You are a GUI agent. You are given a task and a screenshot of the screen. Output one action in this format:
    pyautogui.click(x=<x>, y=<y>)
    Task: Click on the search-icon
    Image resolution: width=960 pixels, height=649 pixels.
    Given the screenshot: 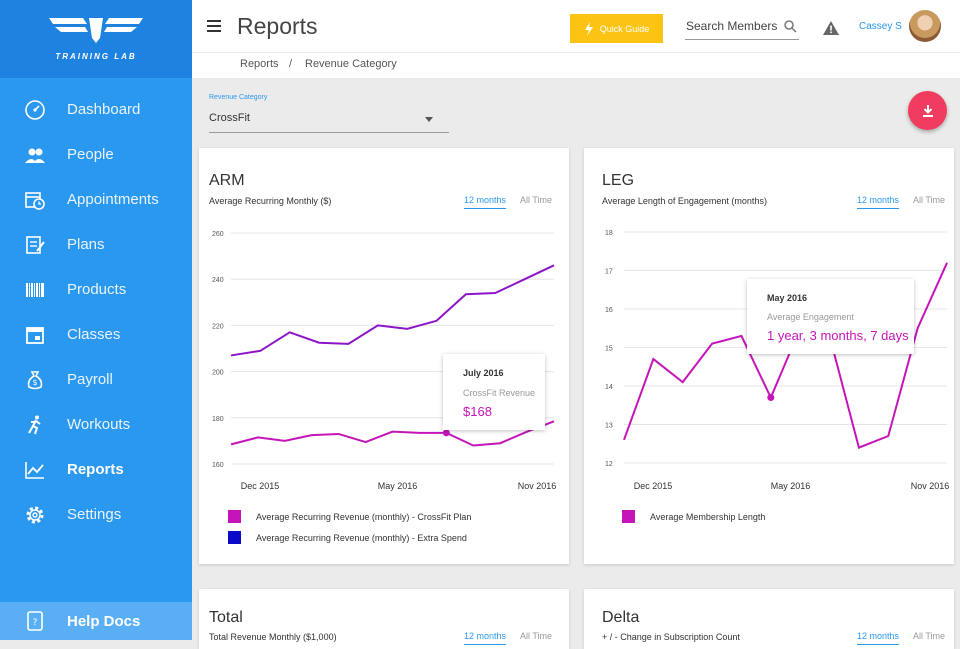 What is the action you would take?
    pyautogui.click(x=790, y=26)
    